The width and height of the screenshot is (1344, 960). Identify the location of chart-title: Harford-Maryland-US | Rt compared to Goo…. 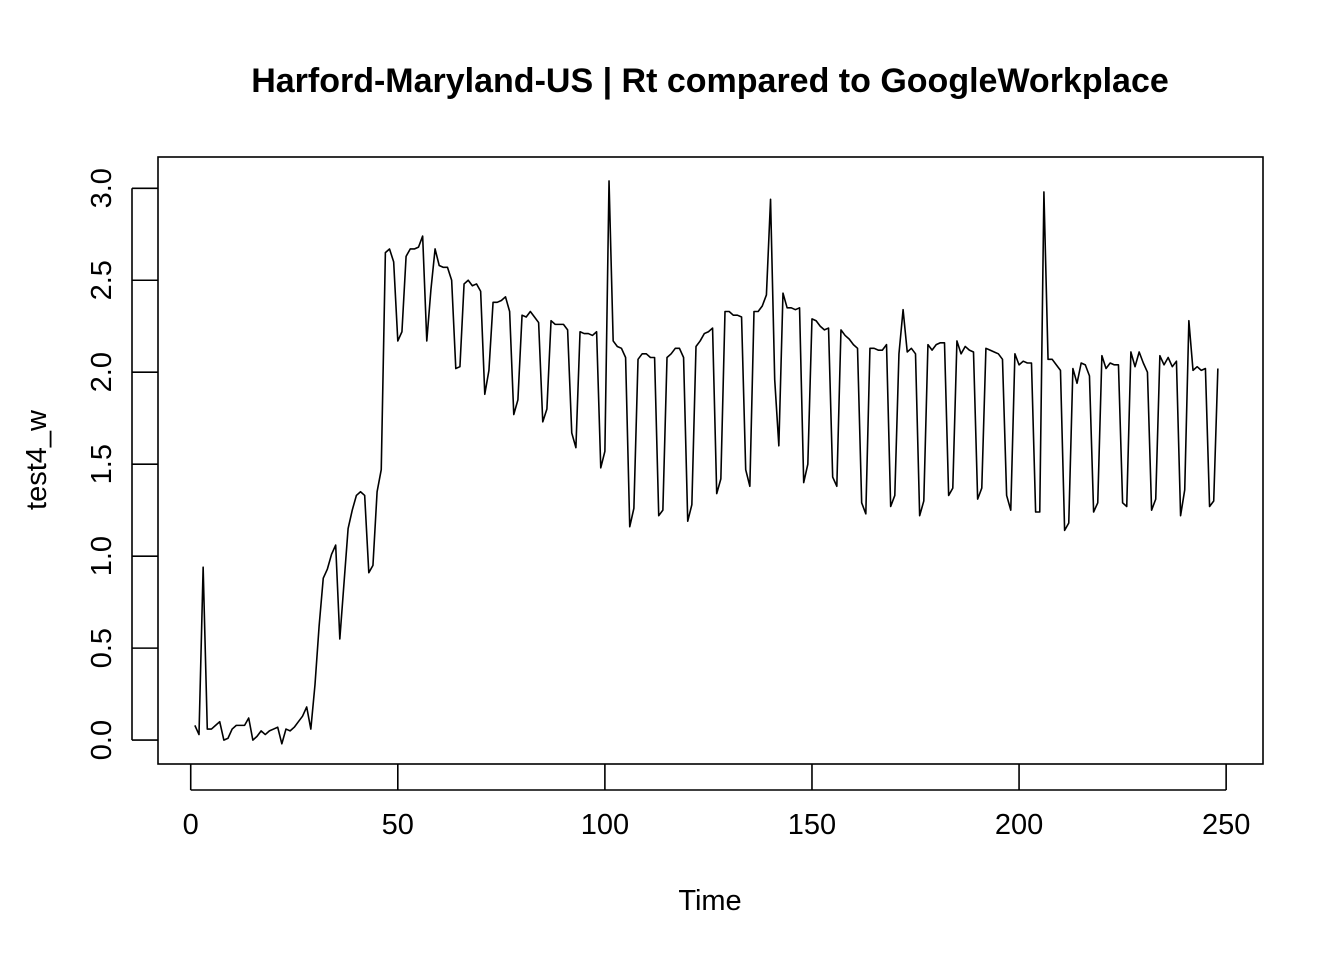
(710, 81).